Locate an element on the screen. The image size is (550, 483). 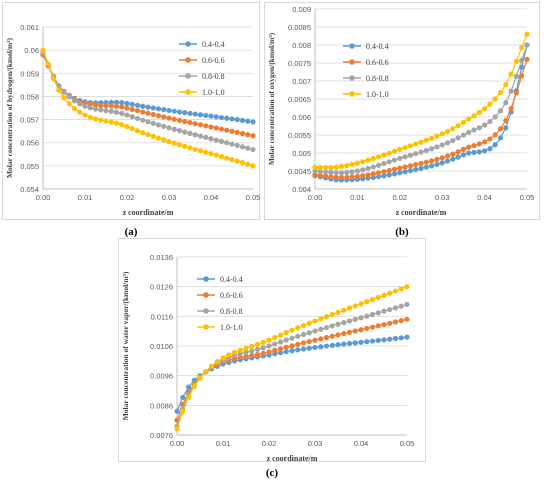
legend-label-a-0: 0.4-0.4 is located at coordinates (213, 44).